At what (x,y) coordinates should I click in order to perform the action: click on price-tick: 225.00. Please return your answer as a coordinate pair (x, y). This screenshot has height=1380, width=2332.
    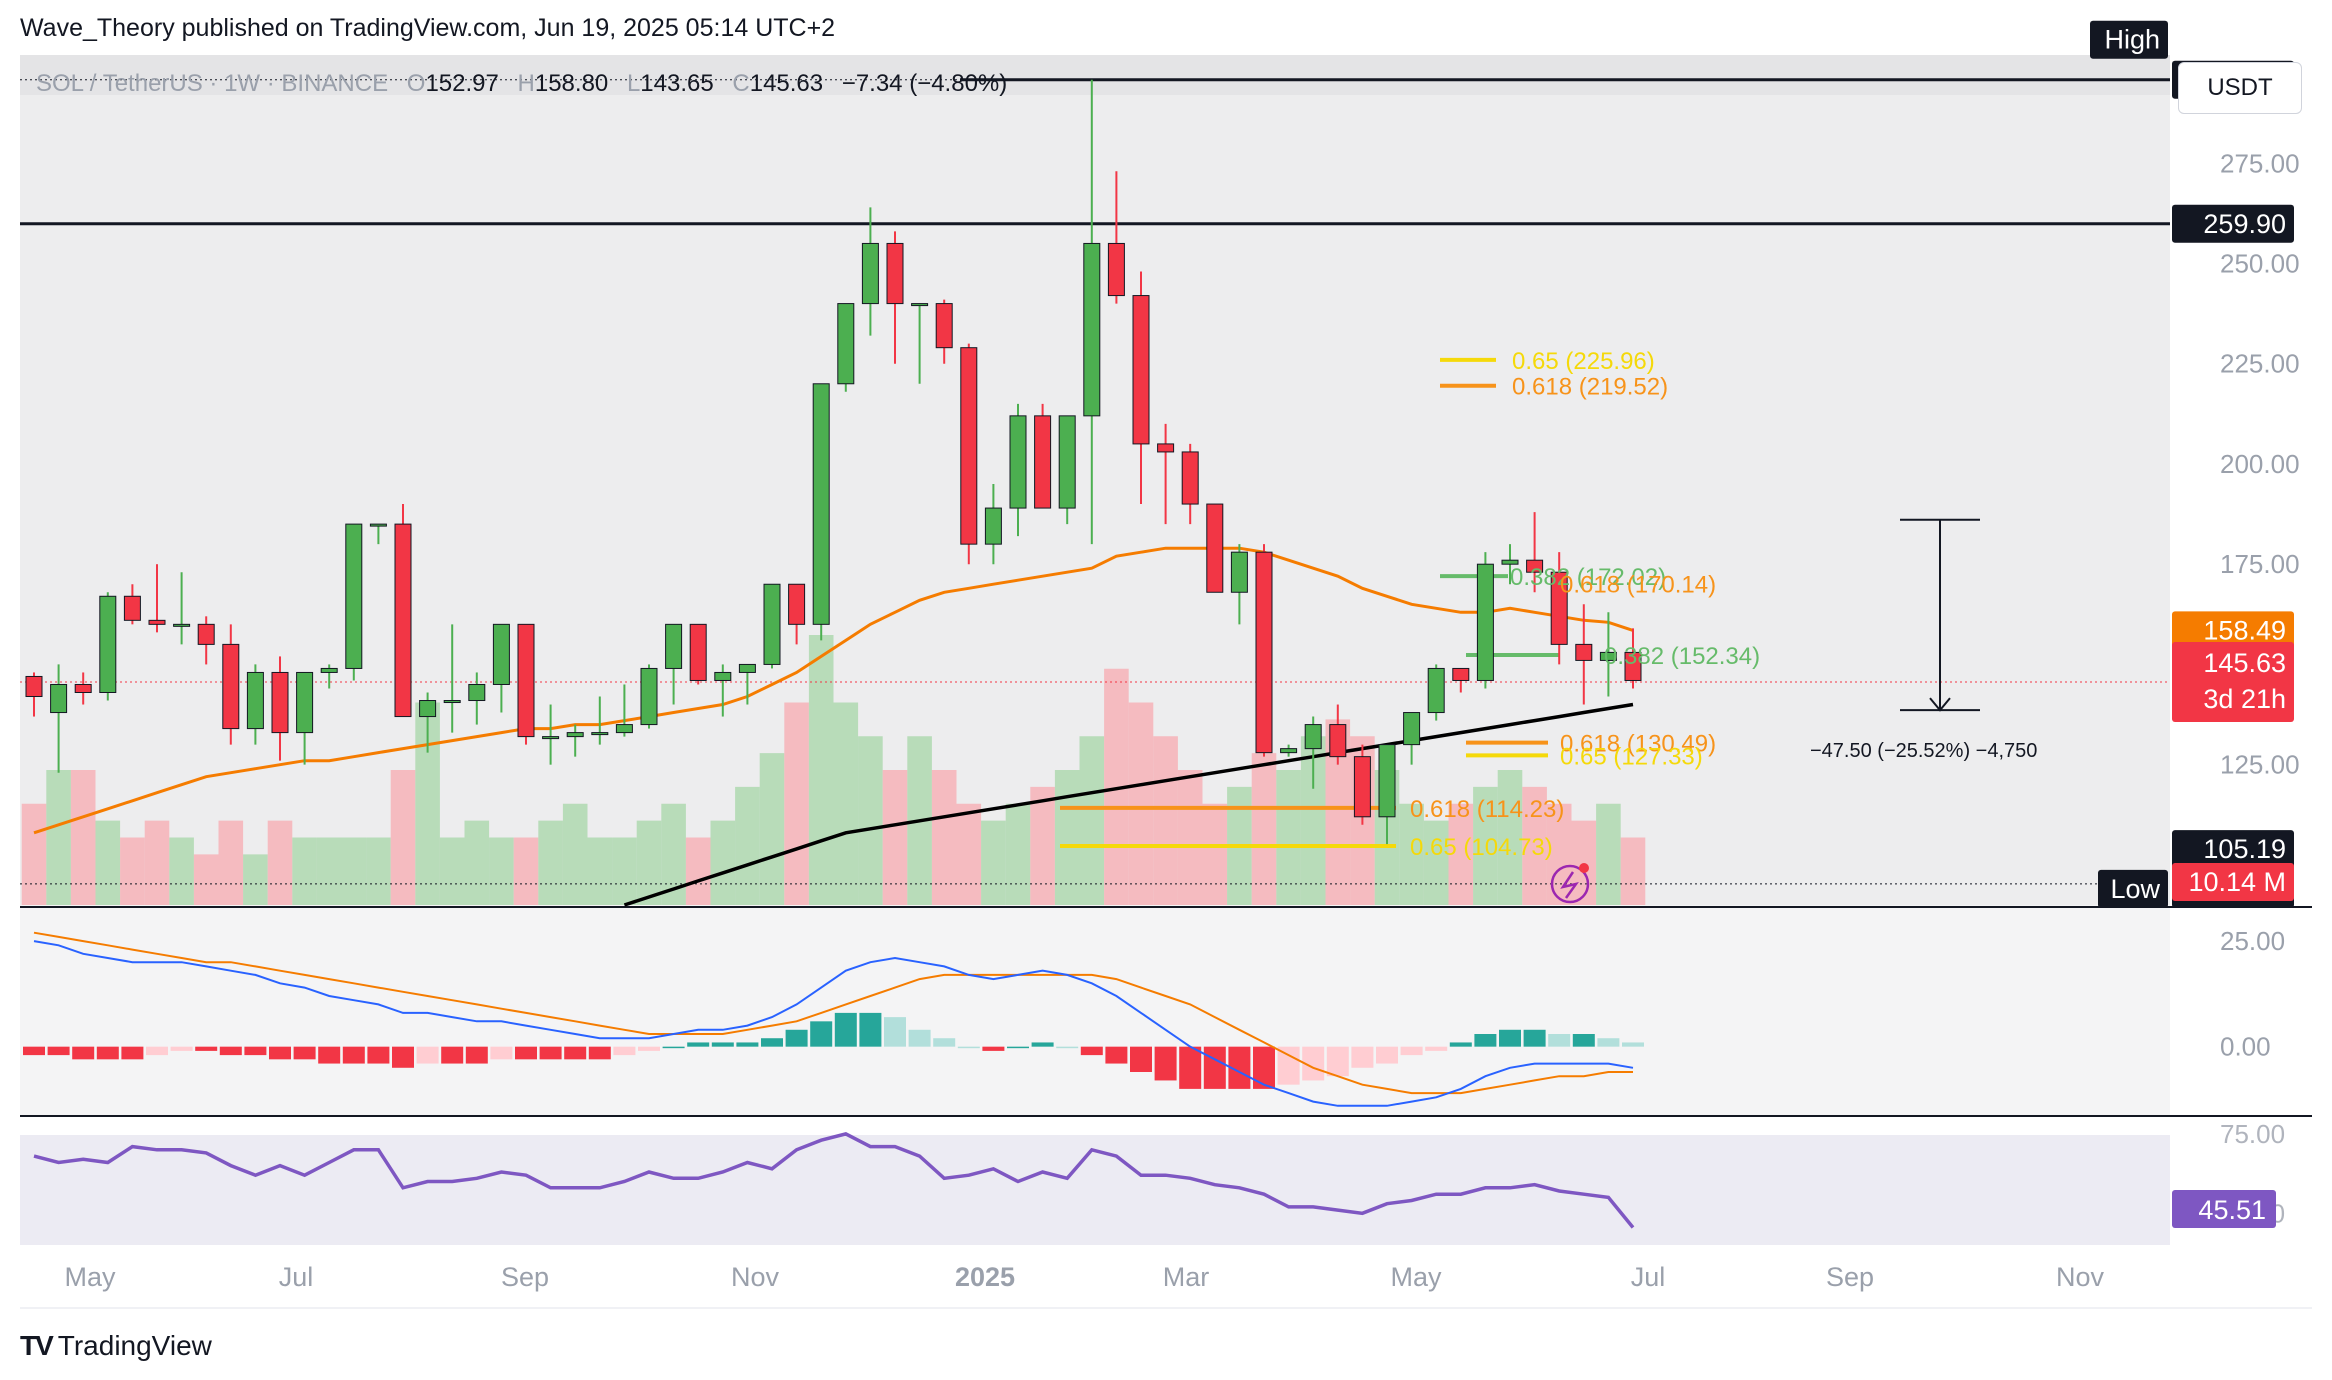
    Looking at the image, I should click on (2260, 364).